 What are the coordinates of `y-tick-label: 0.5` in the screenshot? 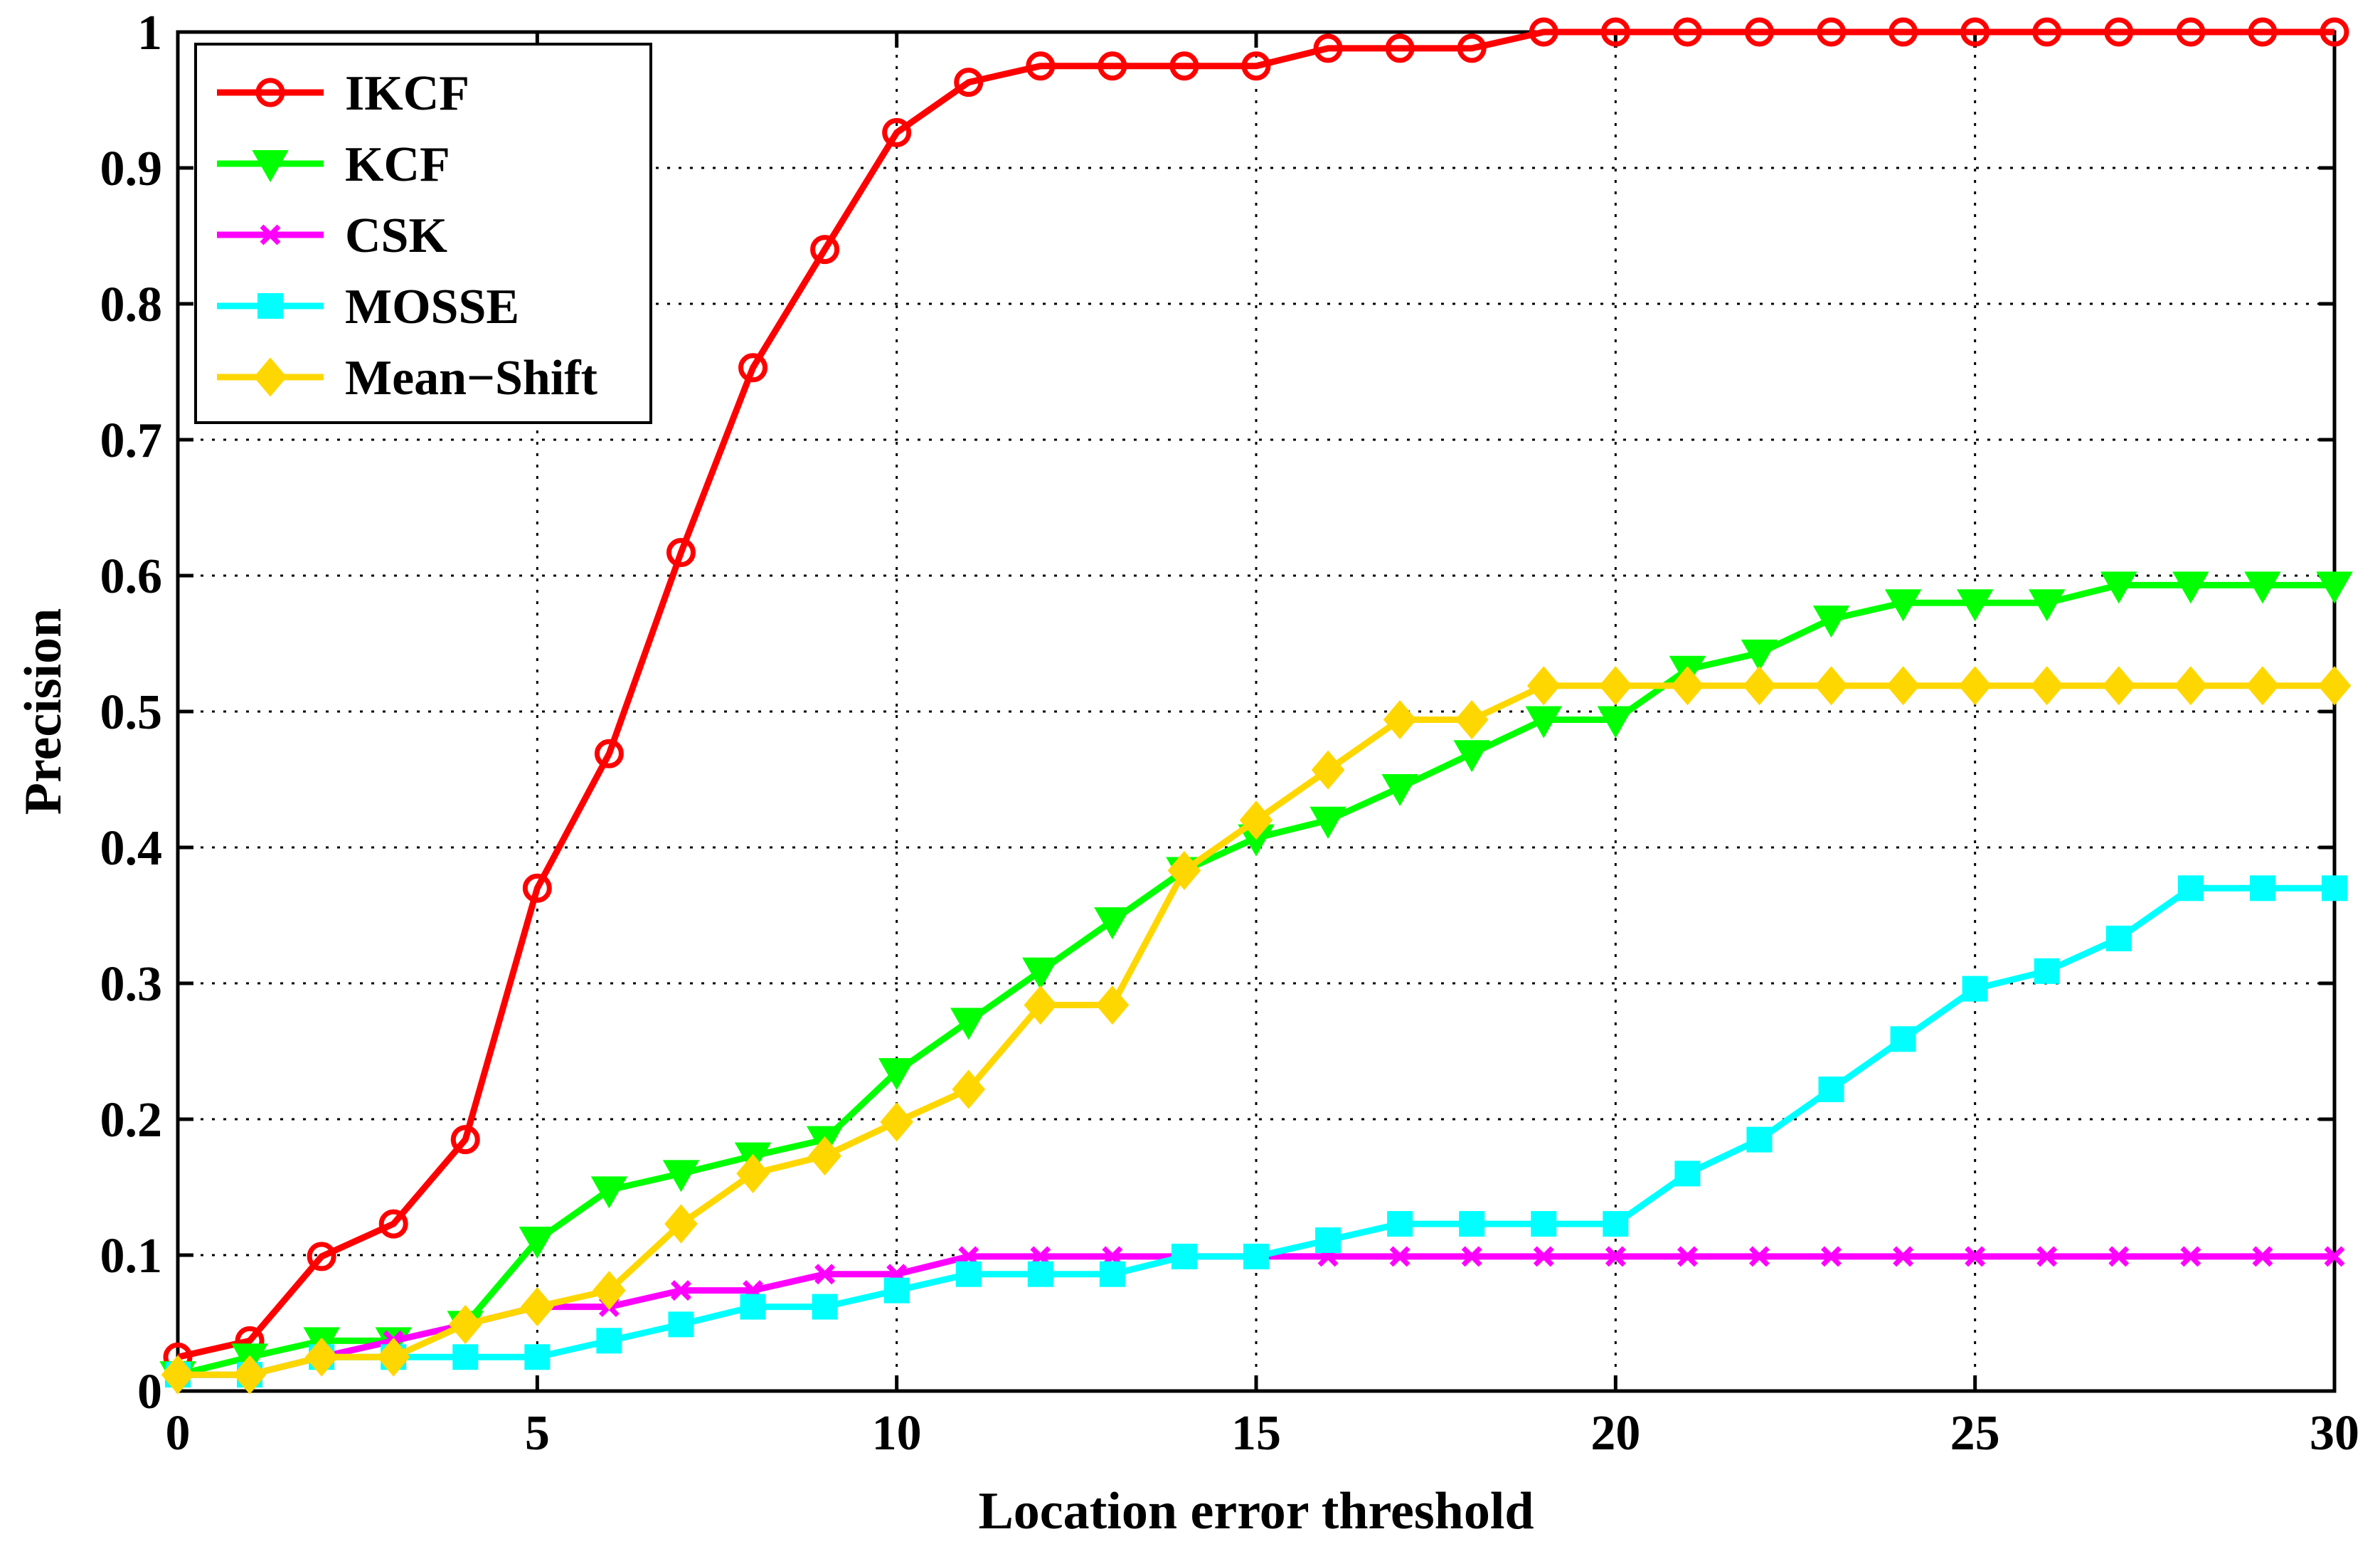 It's located at (131, 712).